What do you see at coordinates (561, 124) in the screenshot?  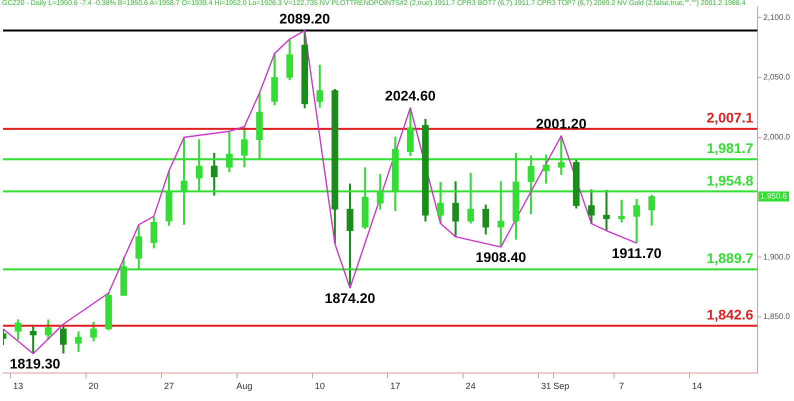 I see `annotation: 2001.20` at bounding box center [561, 124].